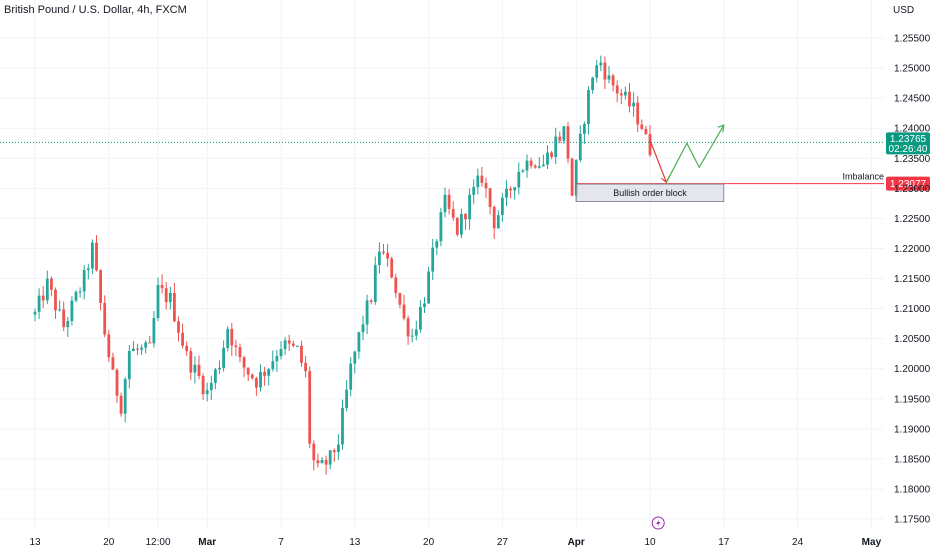 The image size is (932, 550). I want to click on y-tick-label: 1.25000, so click(912, 69).